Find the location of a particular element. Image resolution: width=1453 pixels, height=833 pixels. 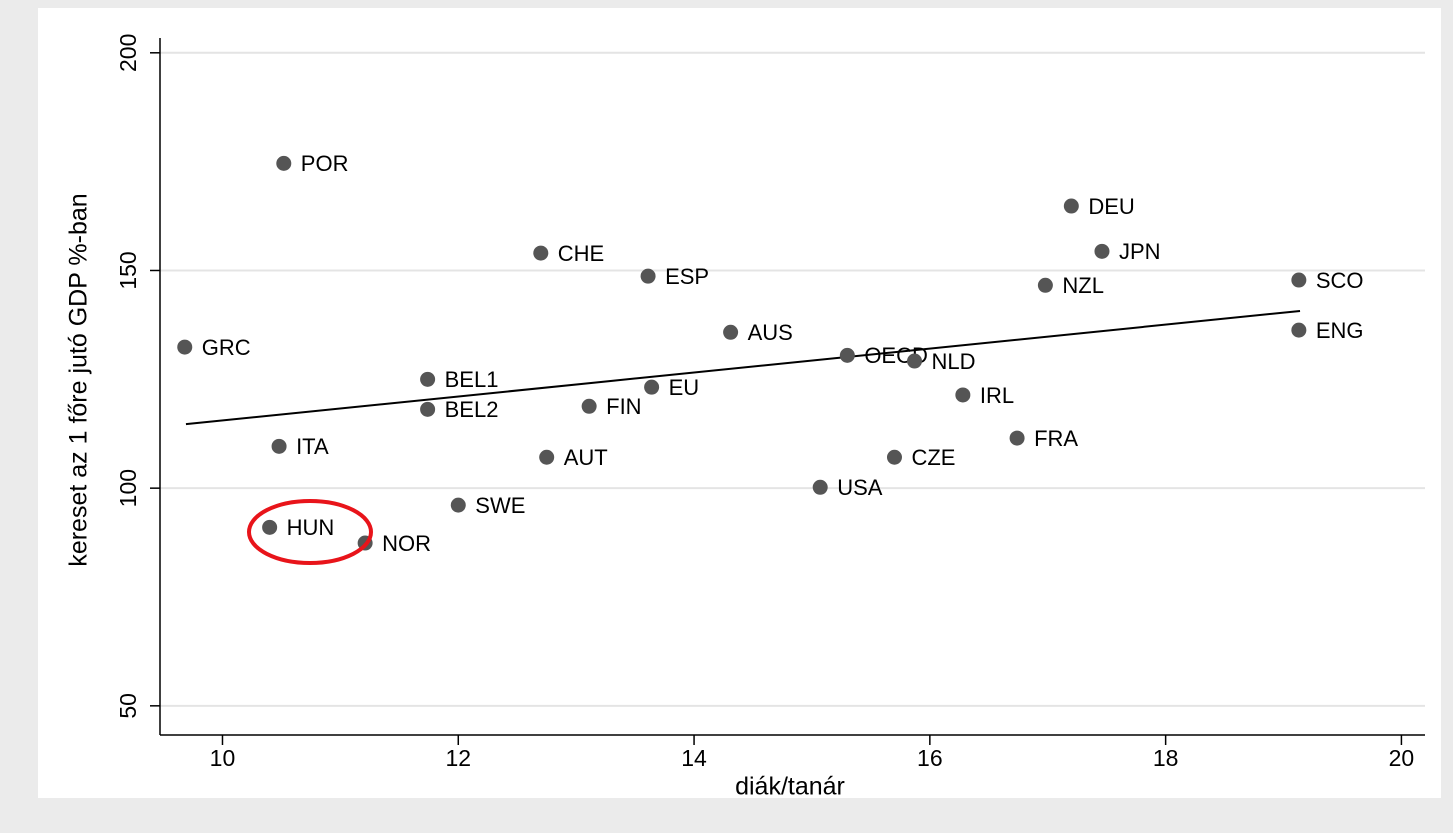

x-tick-label: 10 is located at coordinates (223, 758).